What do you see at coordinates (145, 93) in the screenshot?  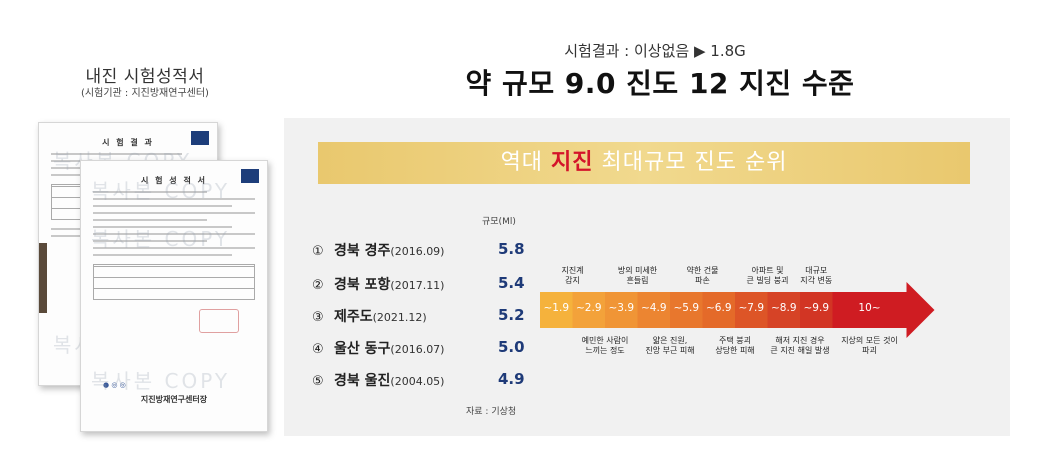 I see `certificate-subtitle: (시험기관 : 지진방재연구센터)` at bounding box center [145, 93].